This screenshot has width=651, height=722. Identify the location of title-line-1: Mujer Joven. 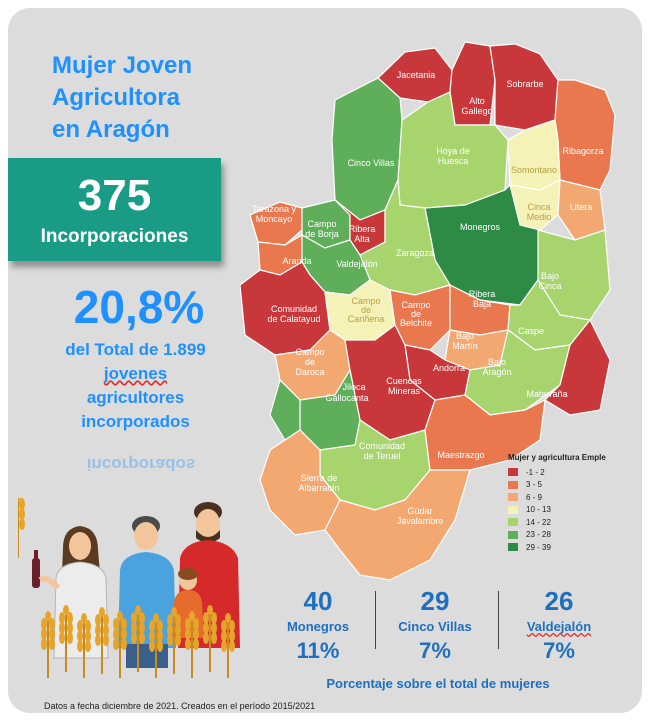
(122, 65).